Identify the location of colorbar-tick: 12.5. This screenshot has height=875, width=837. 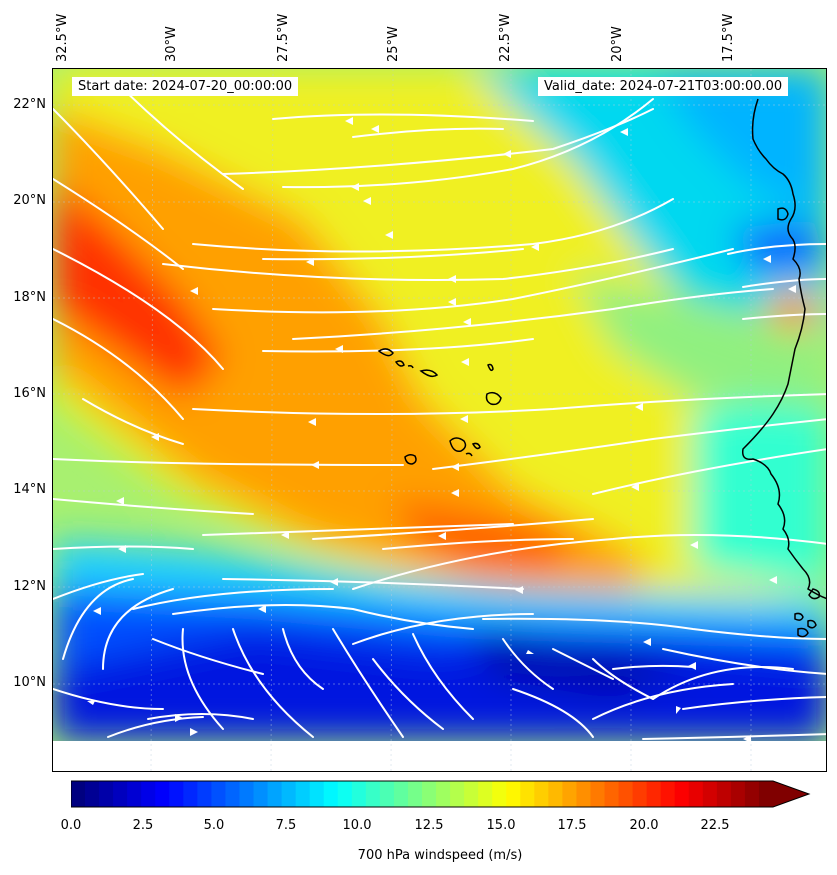
(429, 825).